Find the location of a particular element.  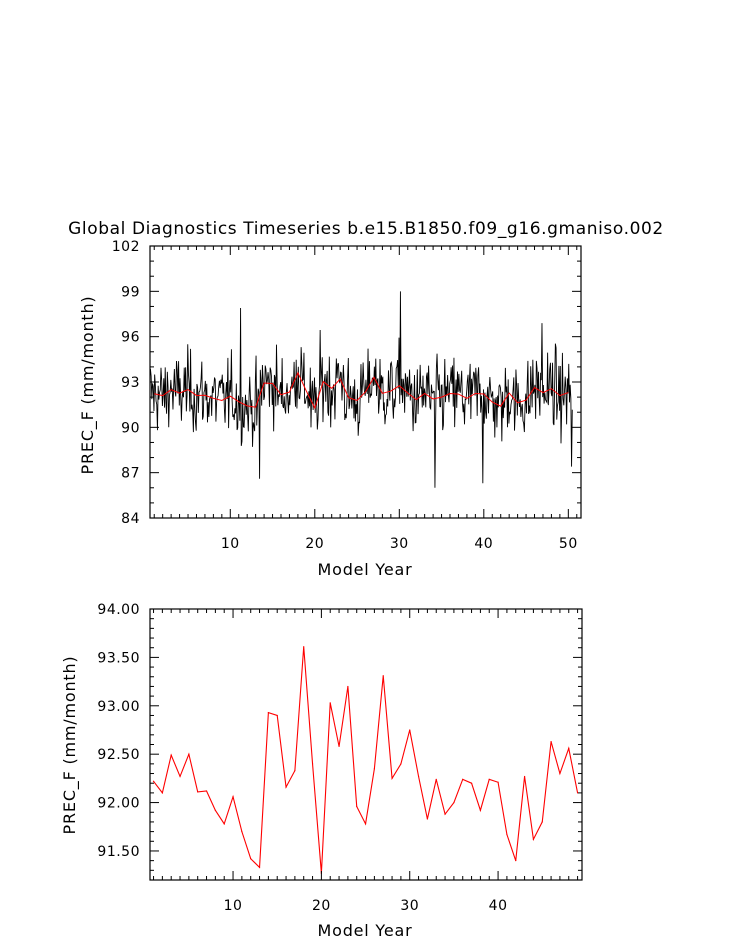

y-tick-label: 87 is located at coordinates (130, 474).